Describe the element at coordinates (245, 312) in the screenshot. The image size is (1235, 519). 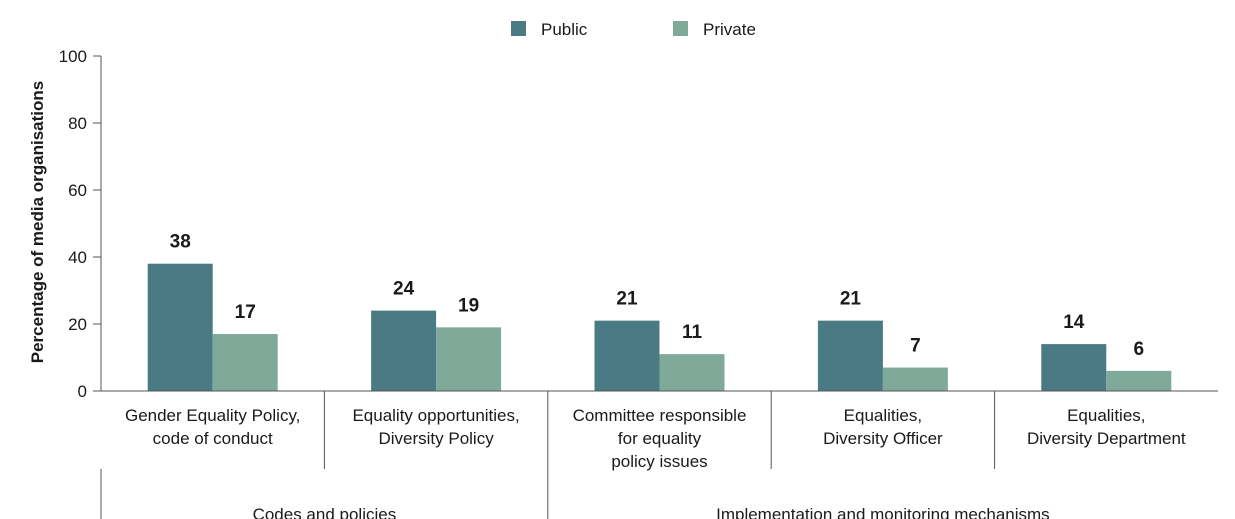
I see `data-label-private: 17` at that location.